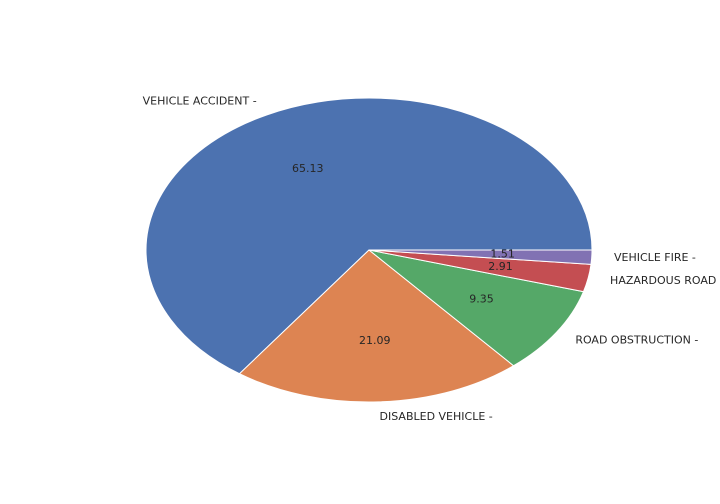 The width and height of the screenshot is (720, 504). I want to click on pie-slice-disabled-vehicle, so click(376, 326).